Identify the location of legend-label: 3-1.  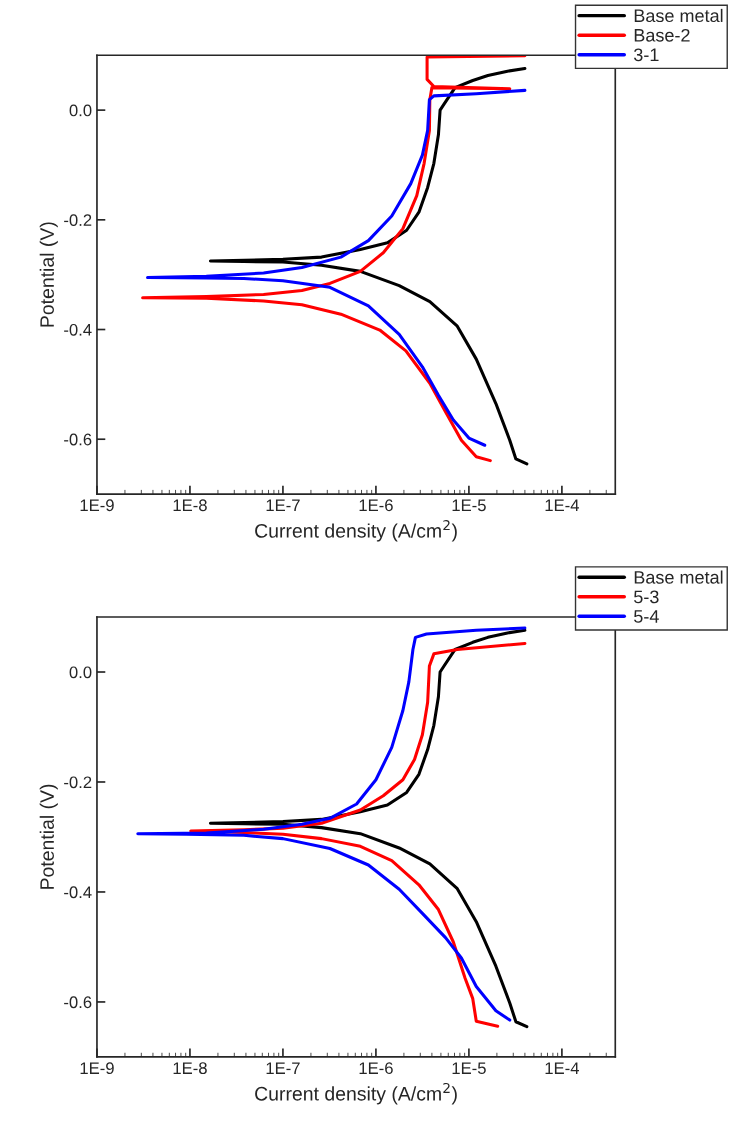
(646, 55).